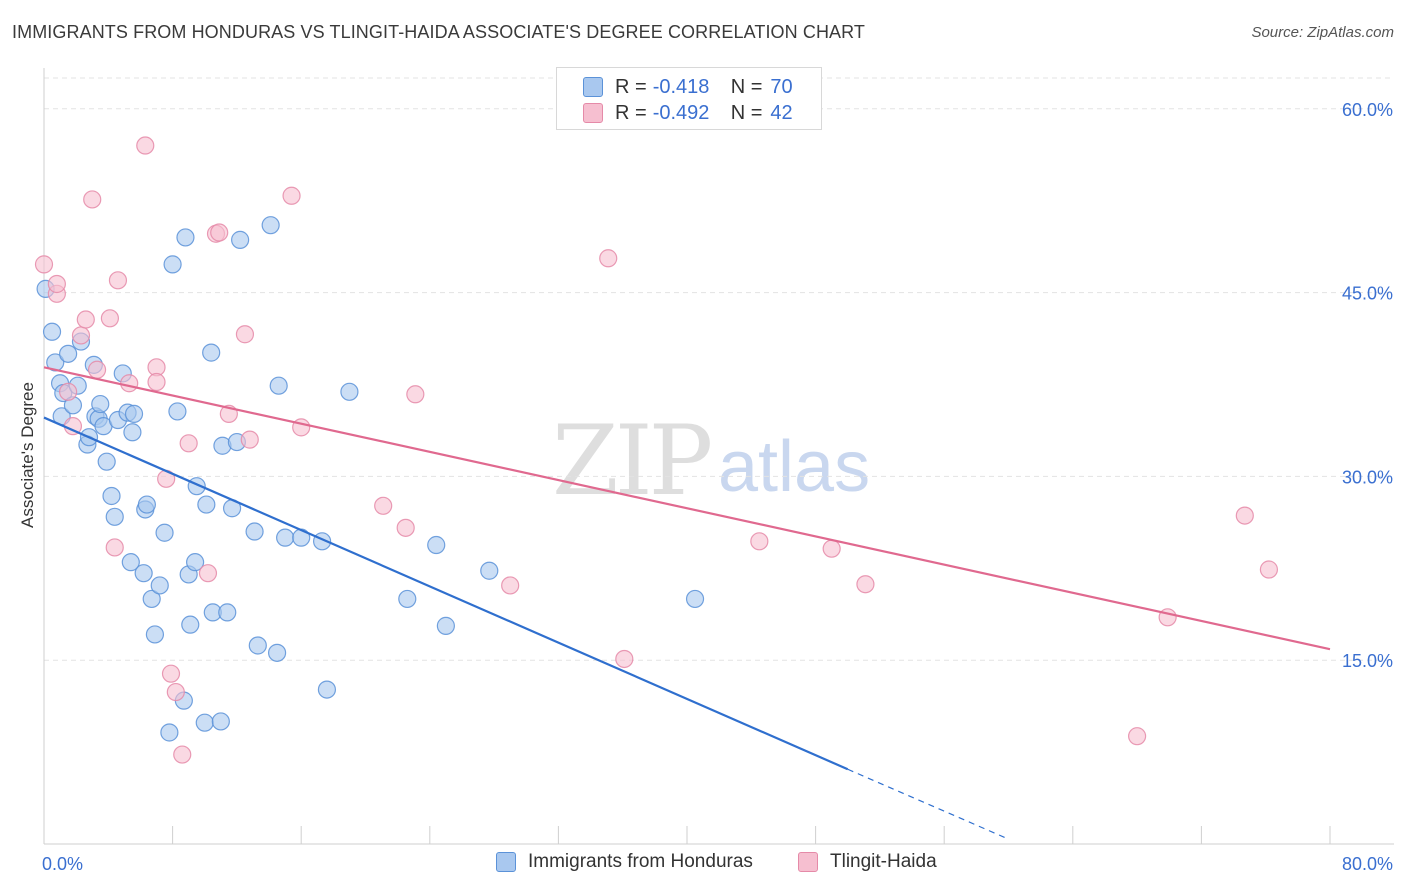 The height and width of the screenshot is (892, 1406). What do you see at coordinates (632, 461) in the screenshot?
I see `watermark-zip: ZIP` at bounding box center [632, 461].